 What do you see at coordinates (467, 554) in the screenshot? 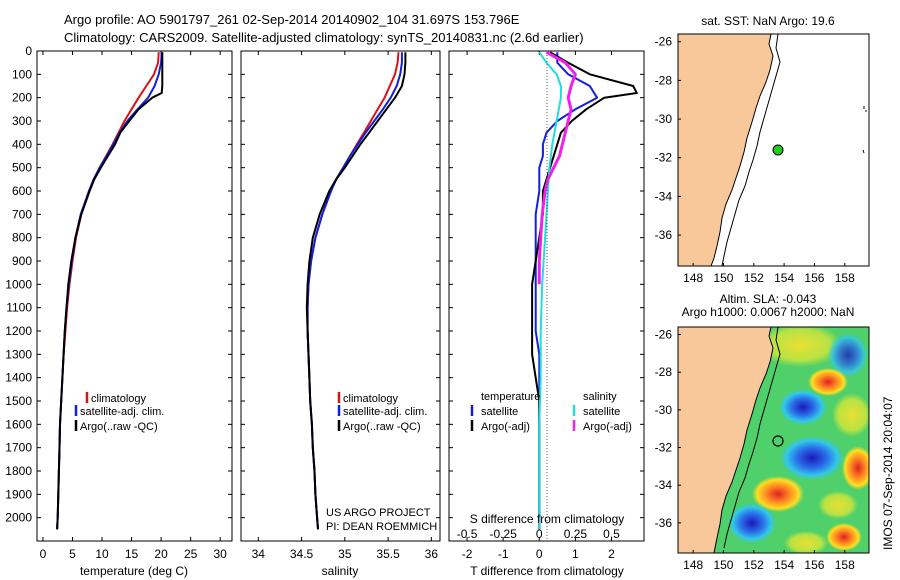
I see `x-tick-label: -2` at bounding box center [467, 554].